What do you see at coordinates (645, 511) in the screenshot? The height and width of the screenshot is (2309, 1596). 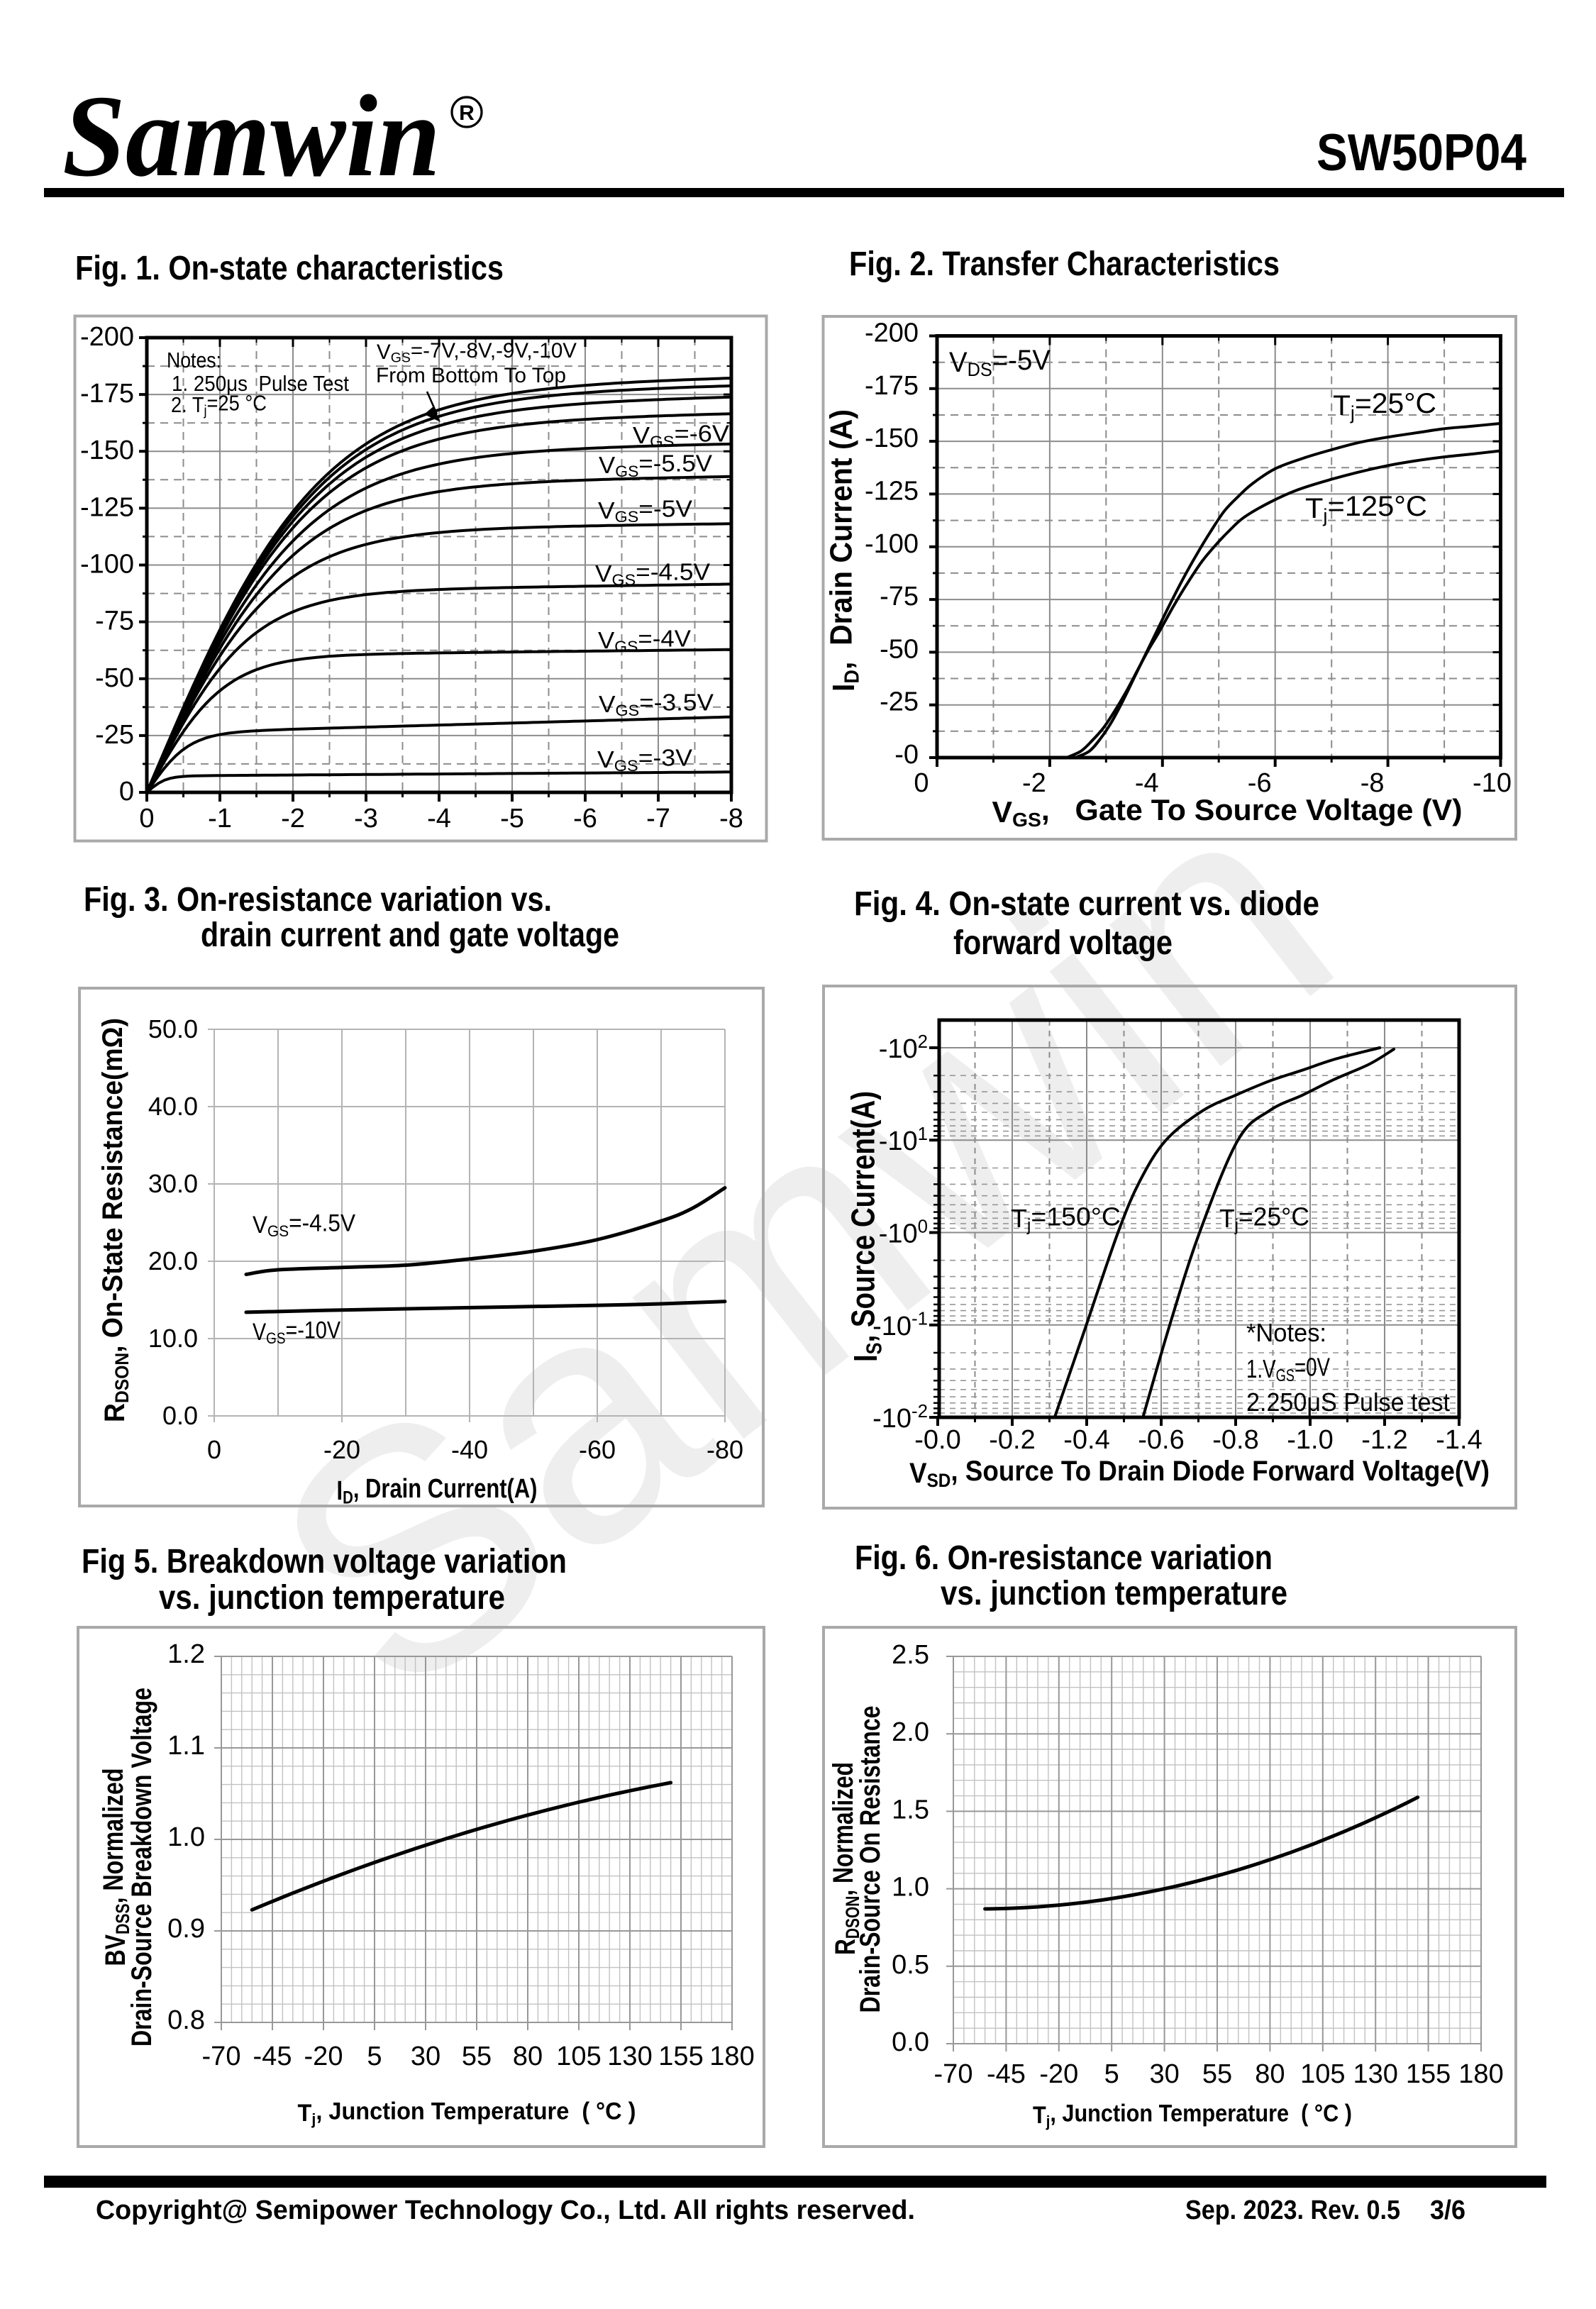 I see `svg-text: VGS=-5V` at bounding box center [645, 511].